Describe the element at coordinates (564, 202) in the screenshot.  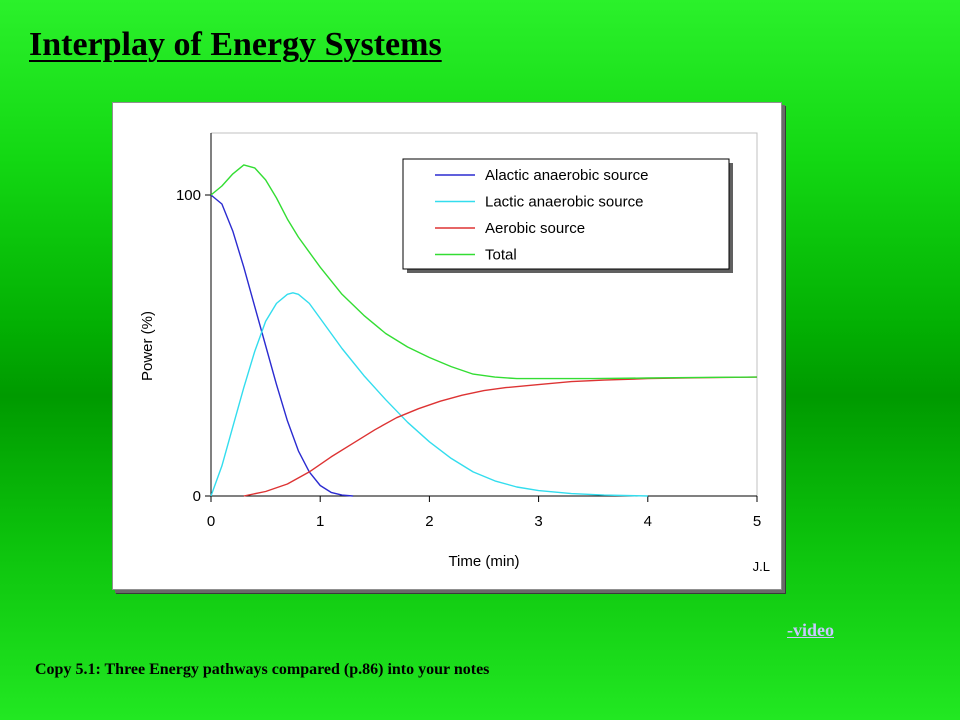
I see `legend-entry-1: Lactic anaerobic source` at that location.